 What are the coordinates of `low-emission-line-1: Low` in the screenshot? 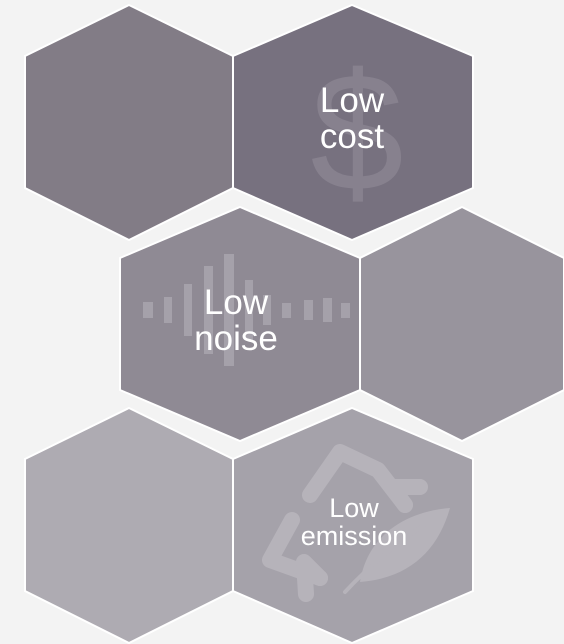 It's located at (354, 508).